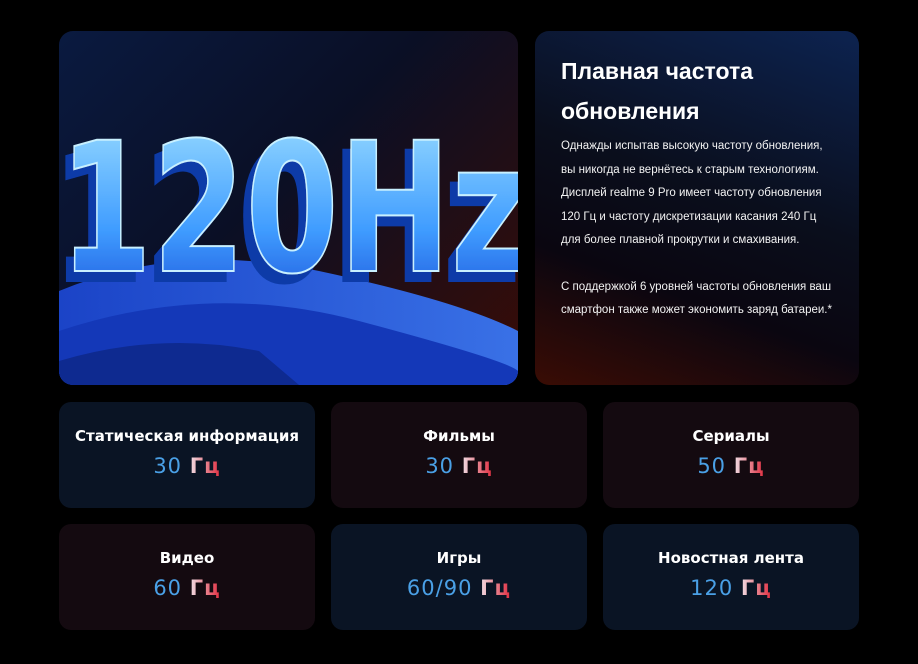 The height and width of the screenshot is (664, 918). Describe the element at coordinates (187, 558) in the screenshot. I see `stat-label: Видео` at that location.